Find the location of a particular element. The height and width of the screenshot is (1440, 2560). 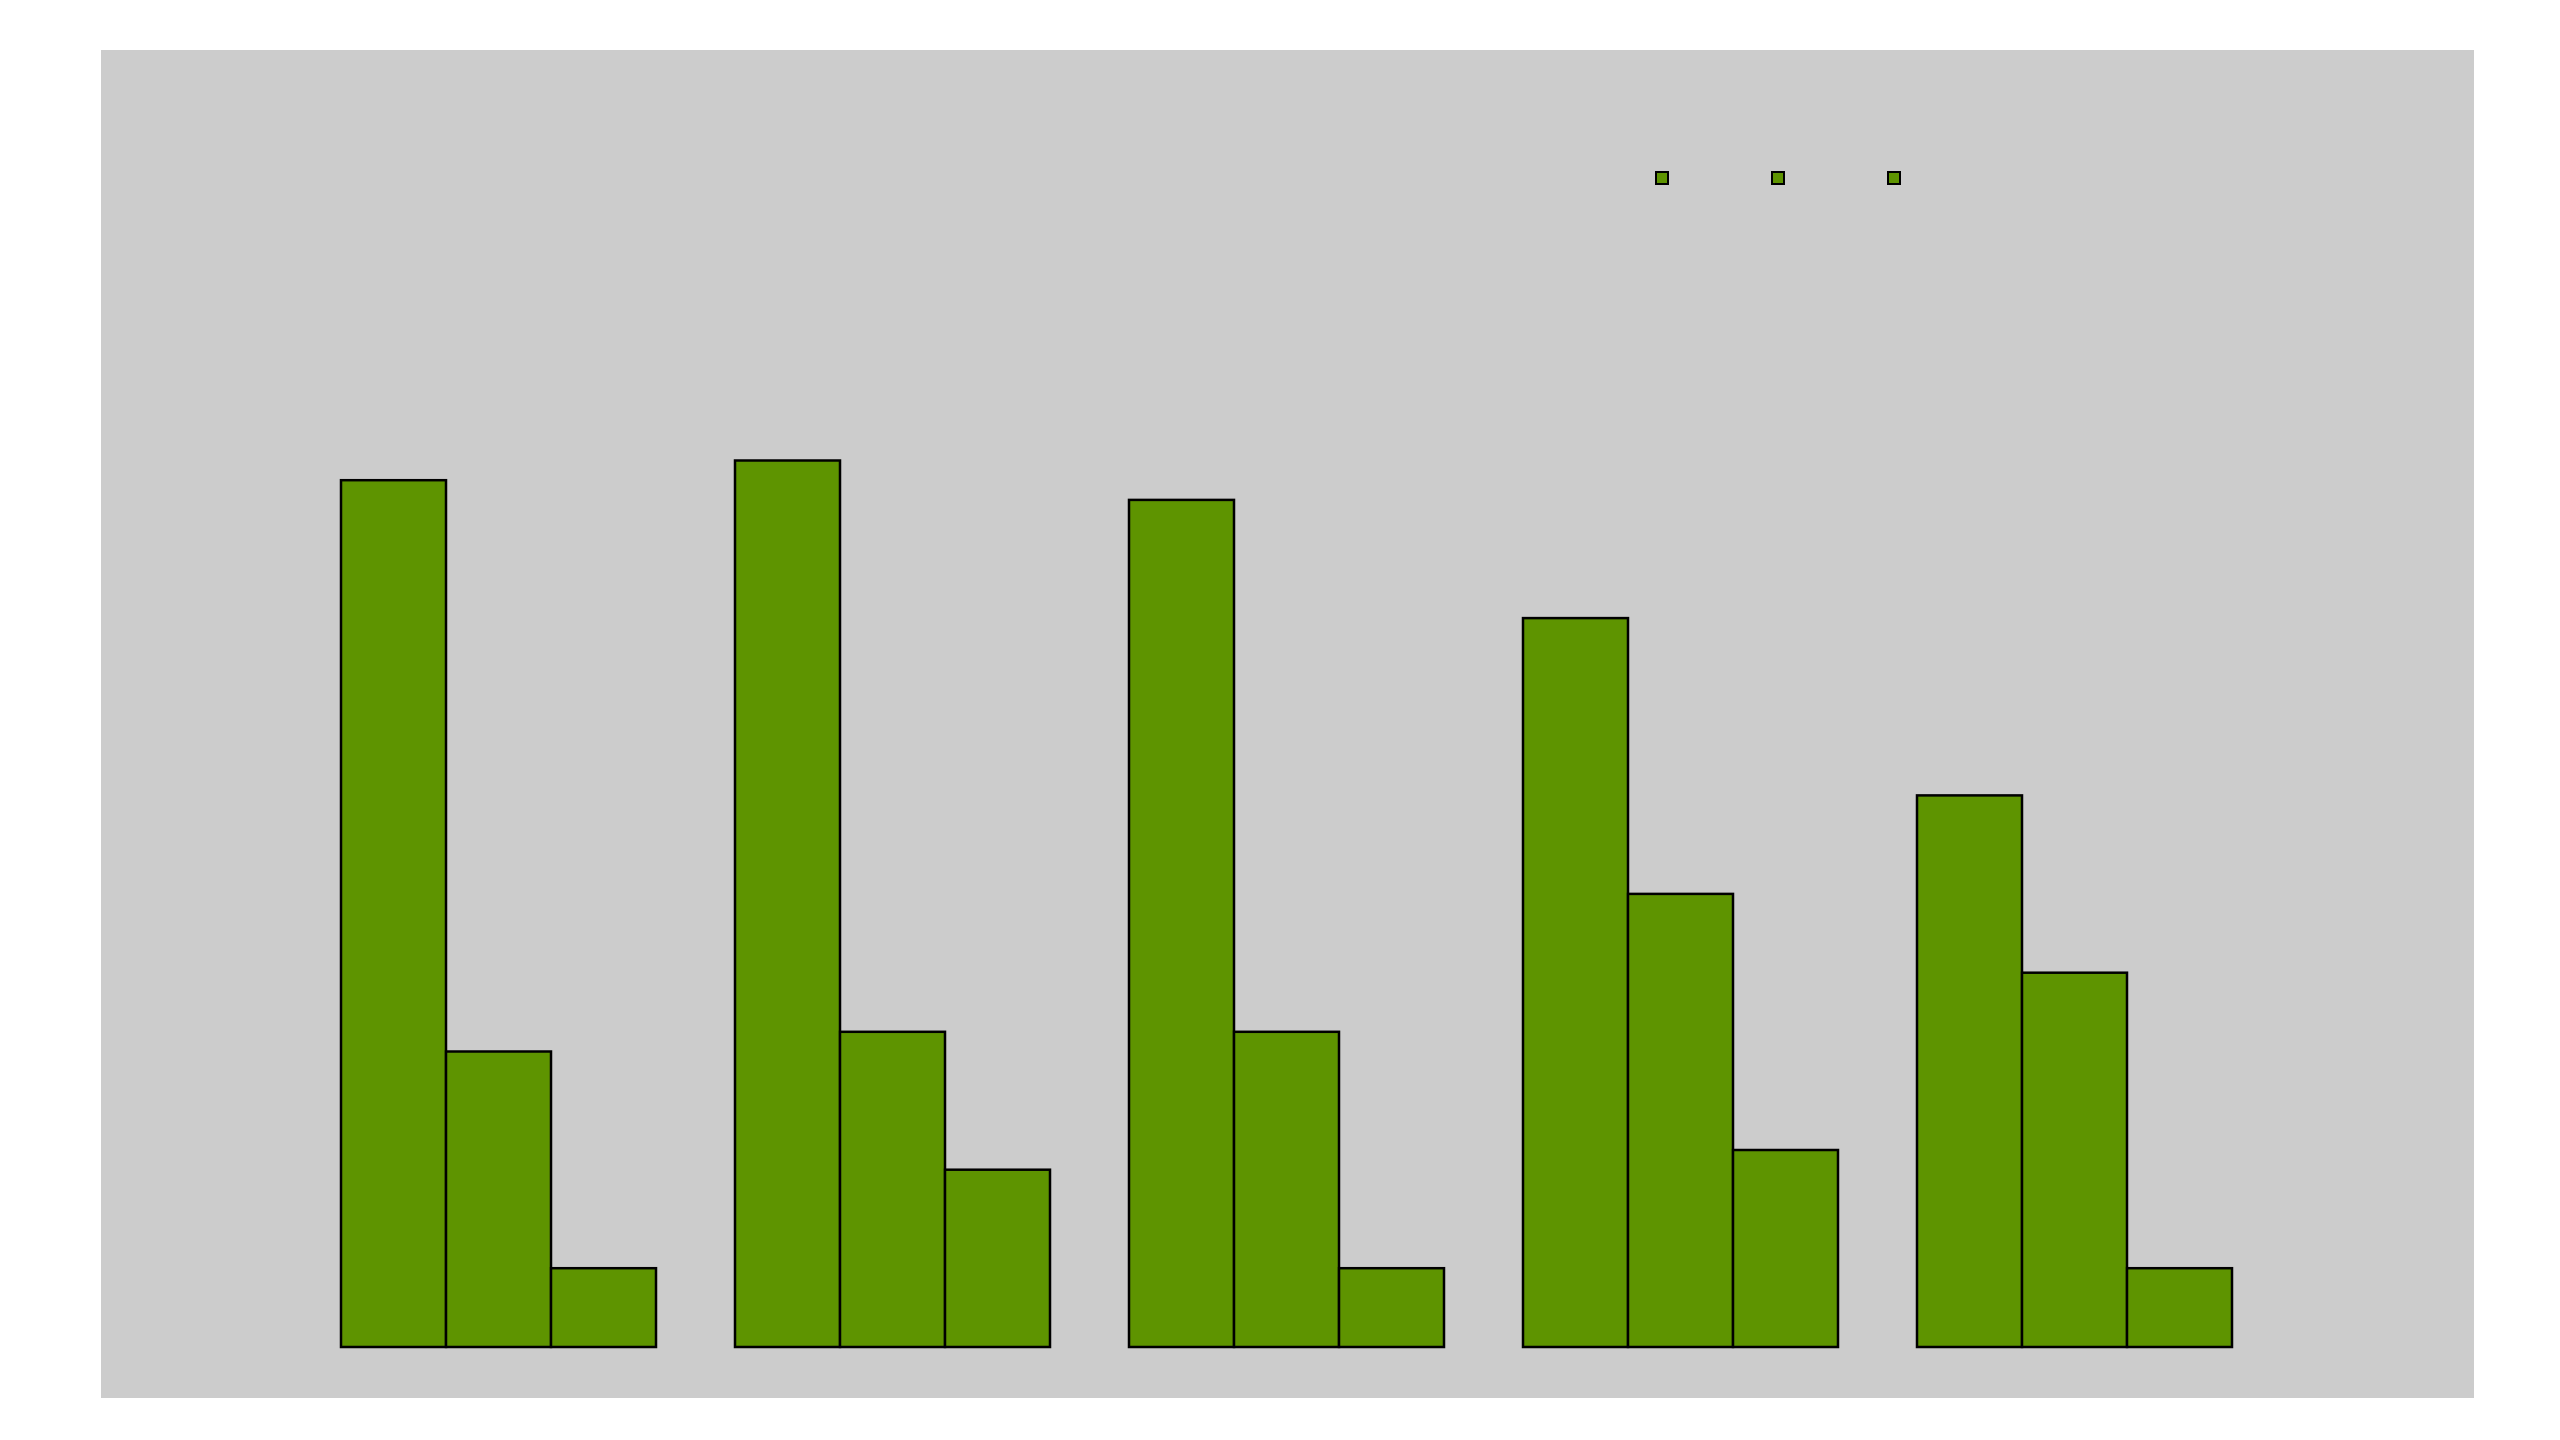

bar-s2-c4 is located at coordinates (1680, 1120).